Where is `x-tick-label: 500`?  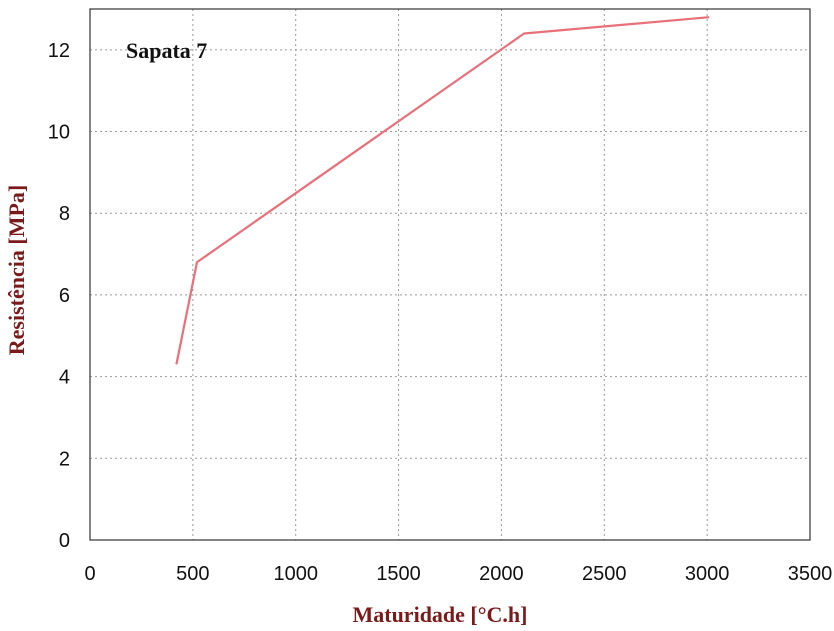 x-tick-label: 500 is located at coordinates (192, 574).